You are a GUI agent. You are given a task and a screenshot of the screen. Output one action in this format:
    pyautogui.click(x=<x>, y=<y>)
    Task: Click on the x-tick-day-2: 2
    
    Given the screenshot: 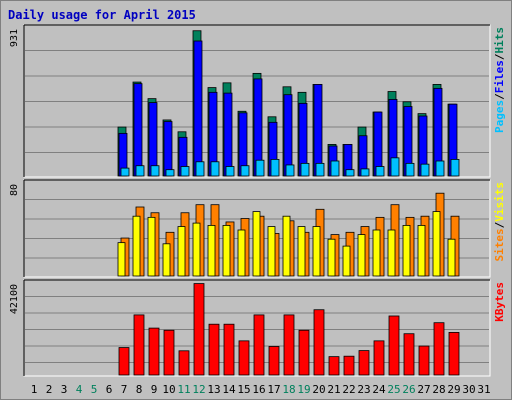 What is the action you would take?
    pyautogui.click(x=49, y=389)
    